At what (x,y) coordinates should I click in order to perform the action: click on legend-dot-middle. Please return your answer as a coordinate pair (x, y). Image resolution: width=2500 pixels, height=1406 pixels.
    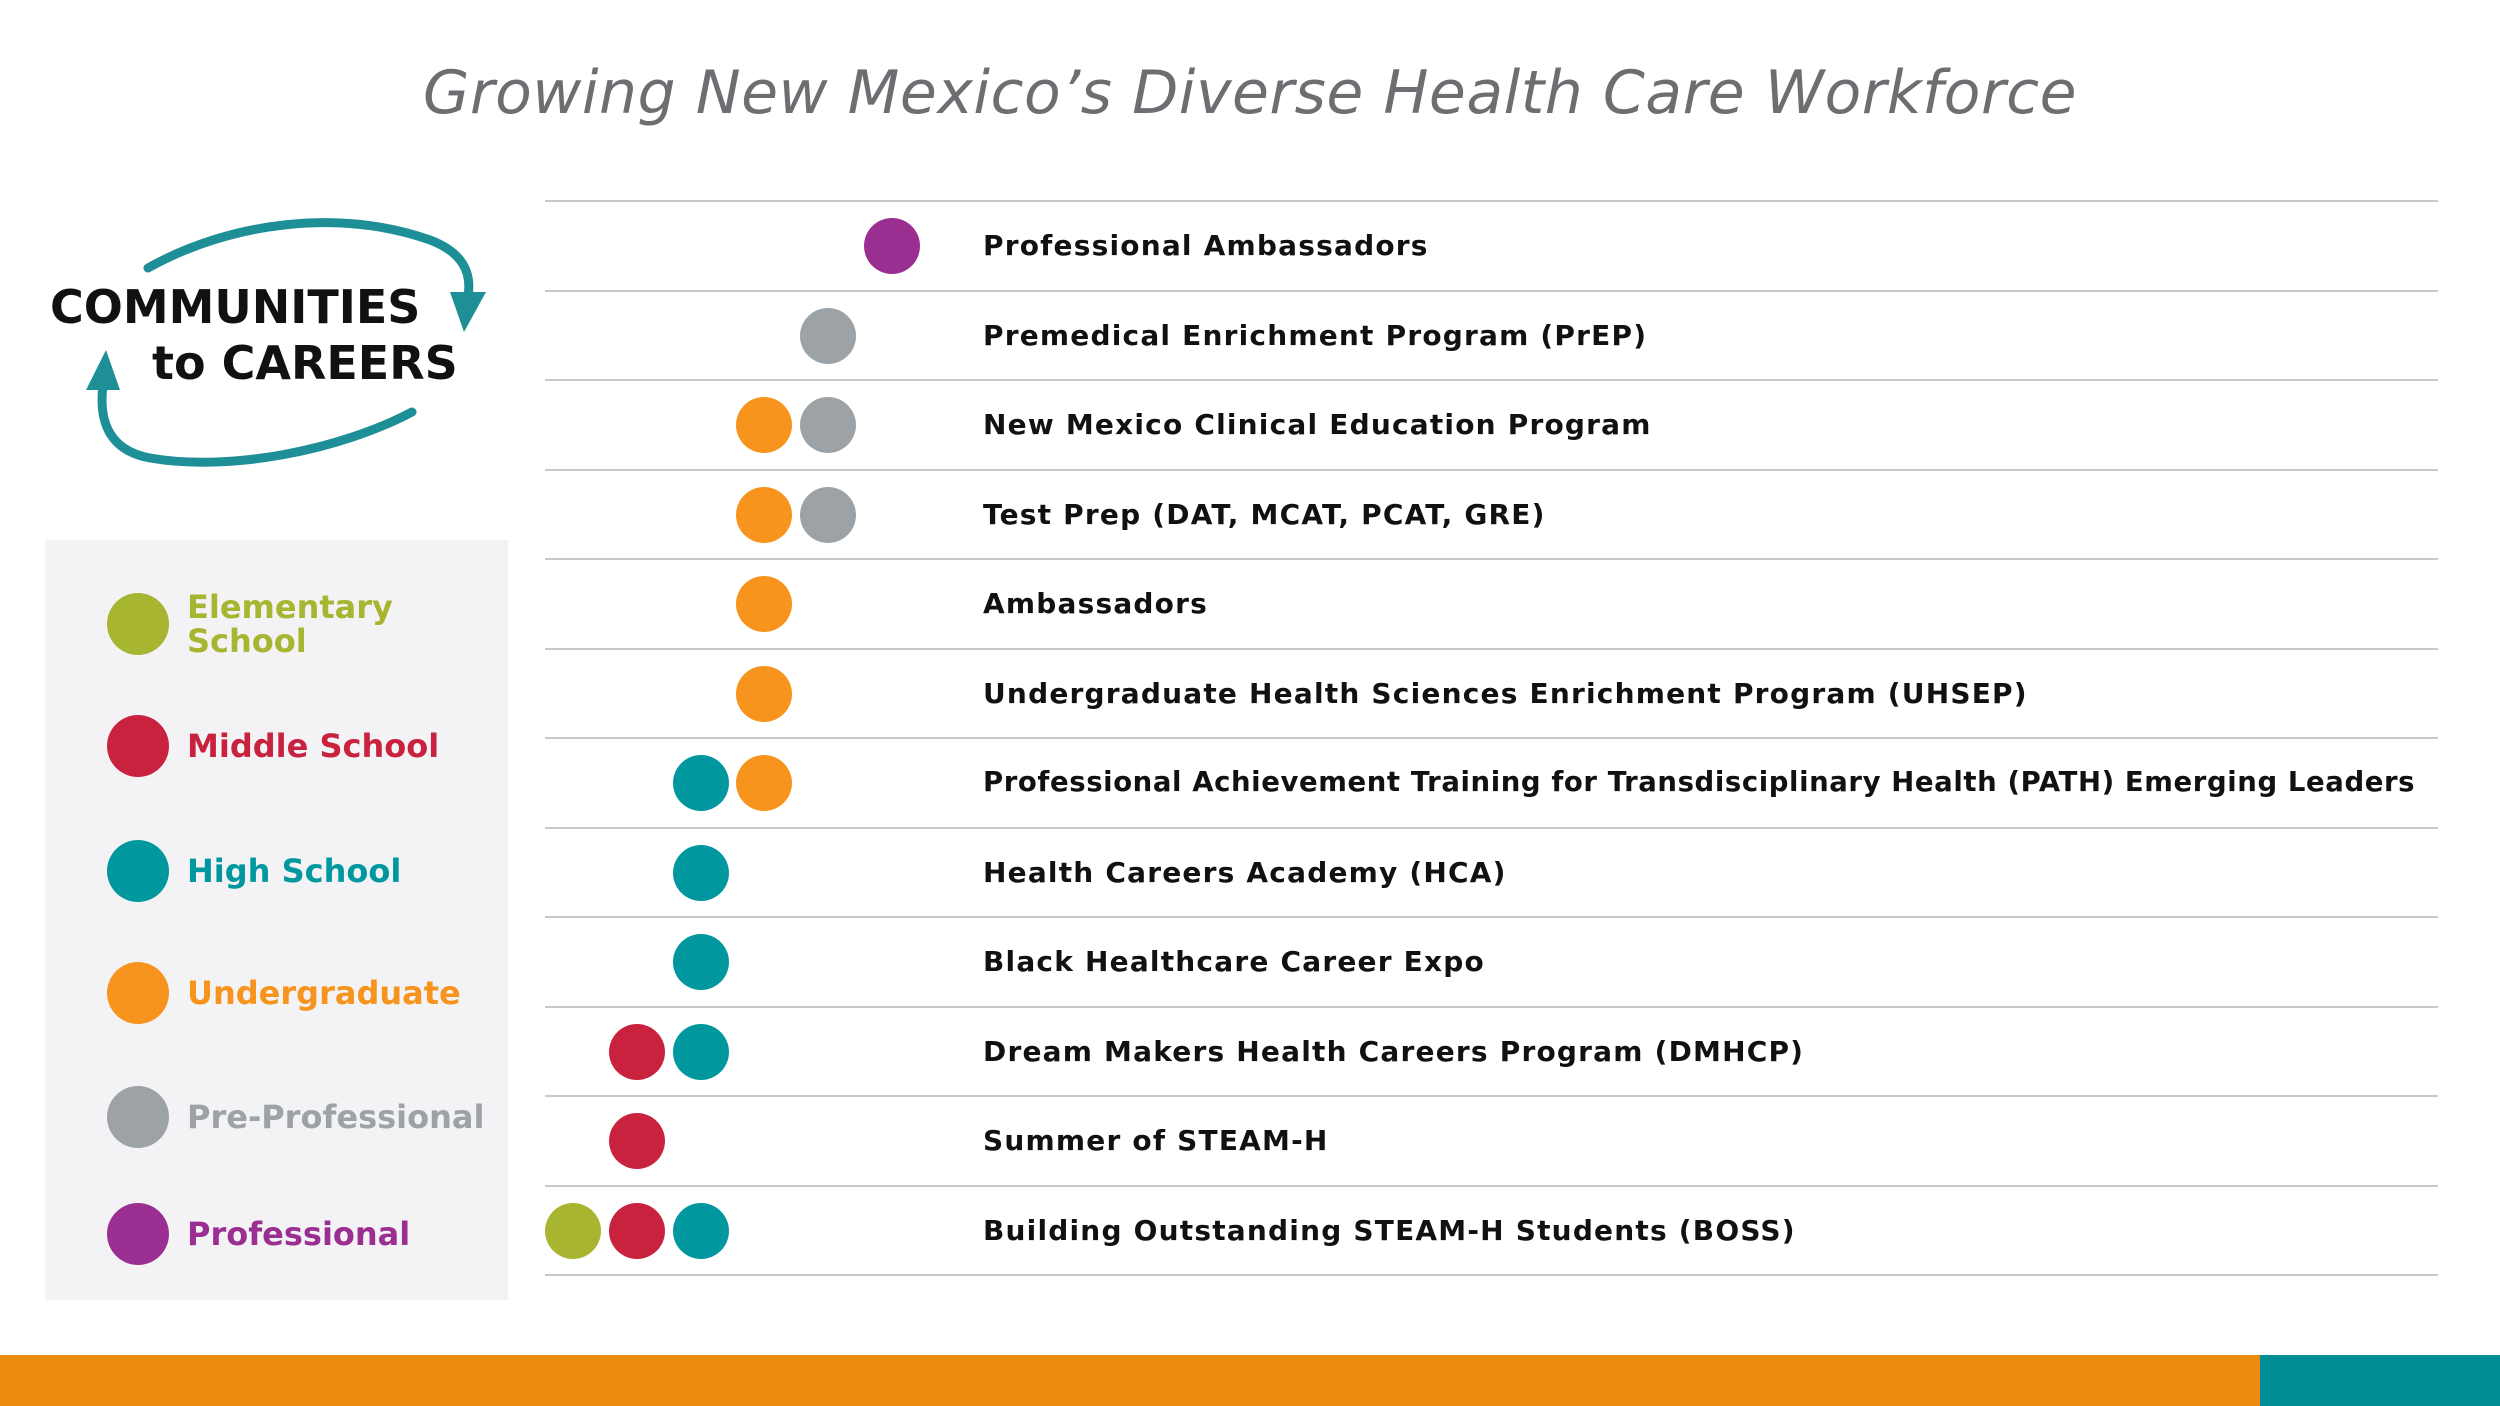
    Looking at the image, I should click on (138, 746).